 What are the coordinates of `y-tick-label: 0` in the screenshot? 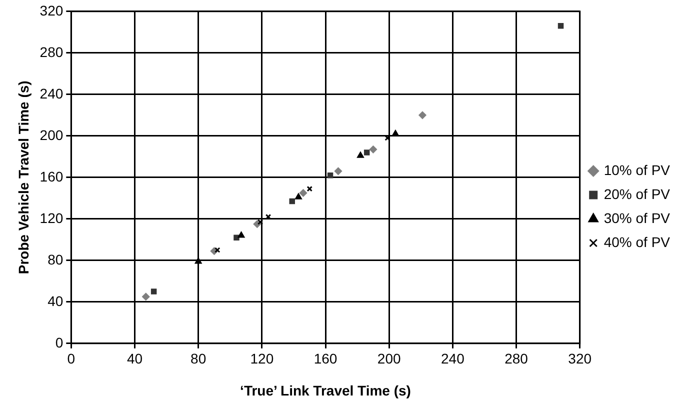 It's located at (59, 342).